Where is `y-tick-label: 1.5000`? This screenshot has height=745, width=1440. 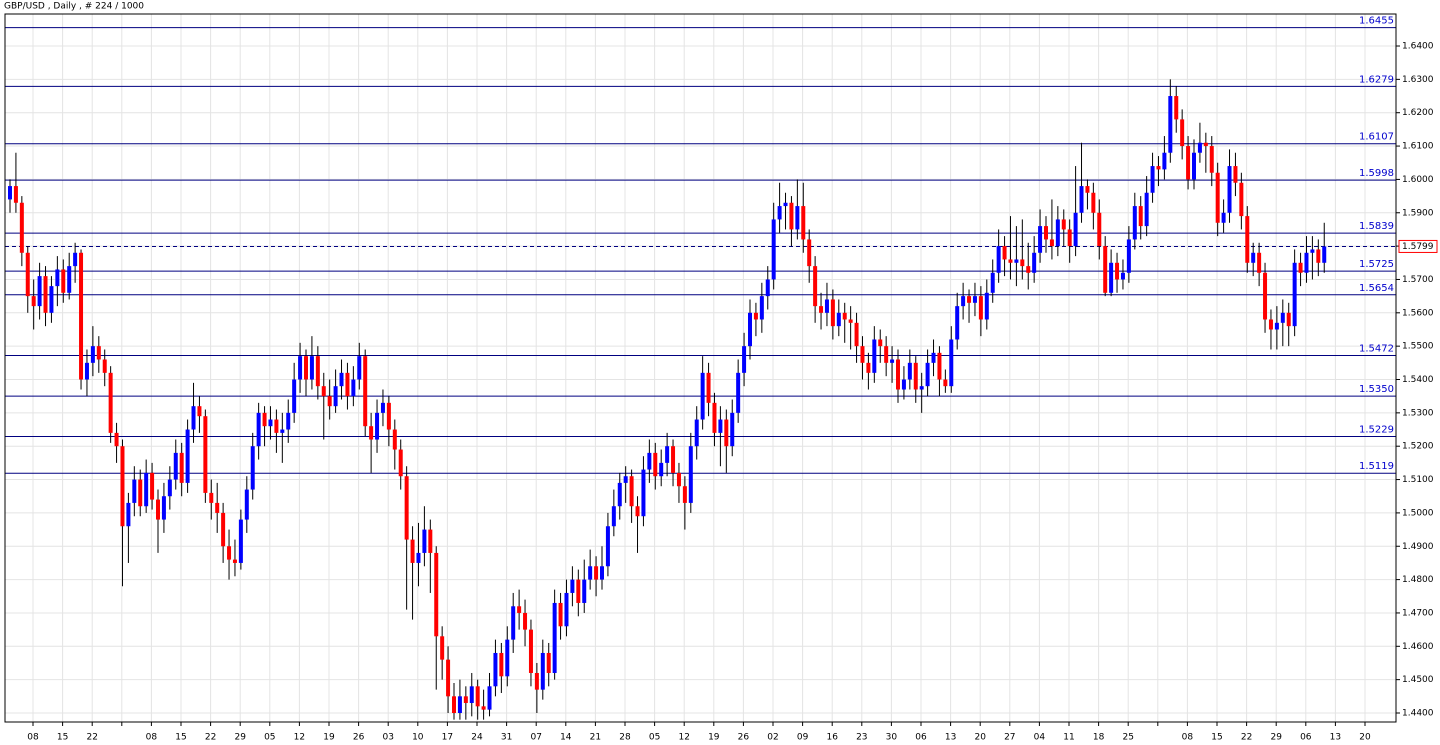 y-tick-label: 1.5000 is located at coordinates (1418, 513).